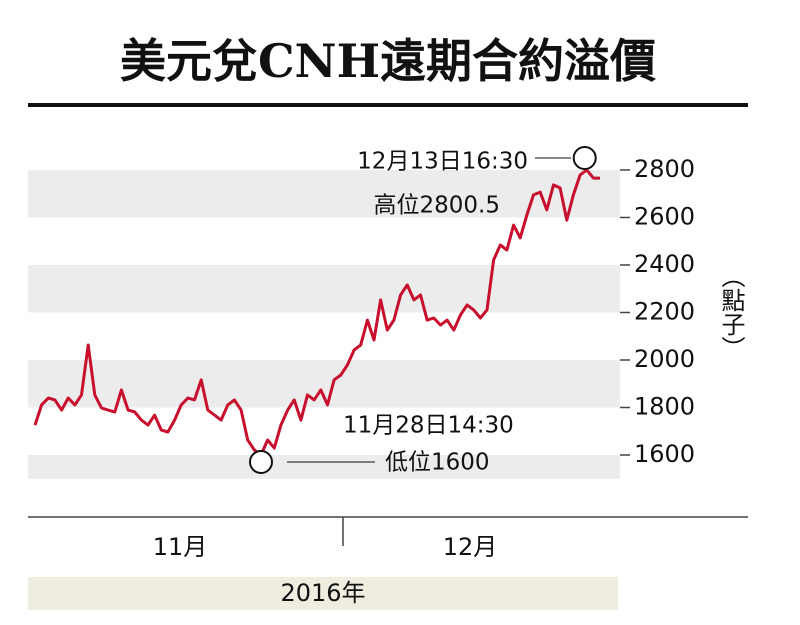 The width and height of the screenshot is (800, 625). What do you see at coordinates (442, 162) in the screenshot?
I see `annotation: 12月13日16:30` at bounding box center [442, 162].